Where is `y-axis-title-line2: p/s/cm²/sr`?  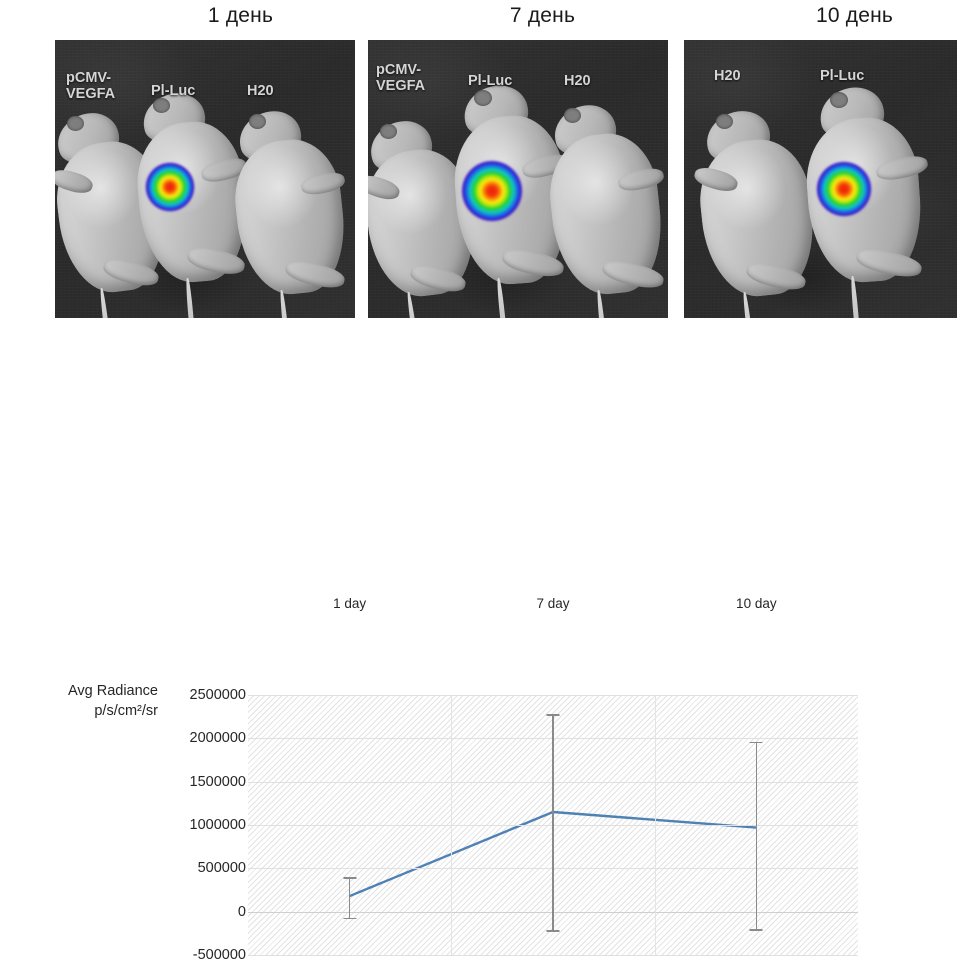
y-axis-title-line2: p/s/cm²/sr is located at coordinates (126, 710).